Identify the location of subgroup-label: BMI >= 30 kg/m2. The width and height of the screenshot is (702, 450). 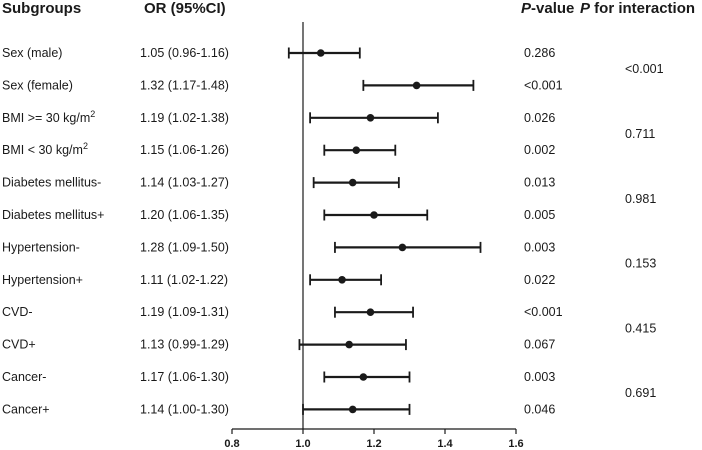
(48, 117).